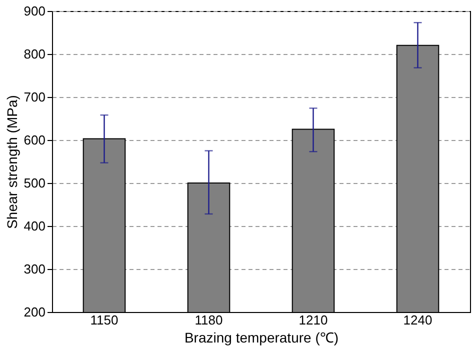 The width and height of the screenshot is (475, 350). What do you see at coordinates (35, 54) in the screenshot?
I see `y-tick-label: 800` at bounding box center [35, 54].